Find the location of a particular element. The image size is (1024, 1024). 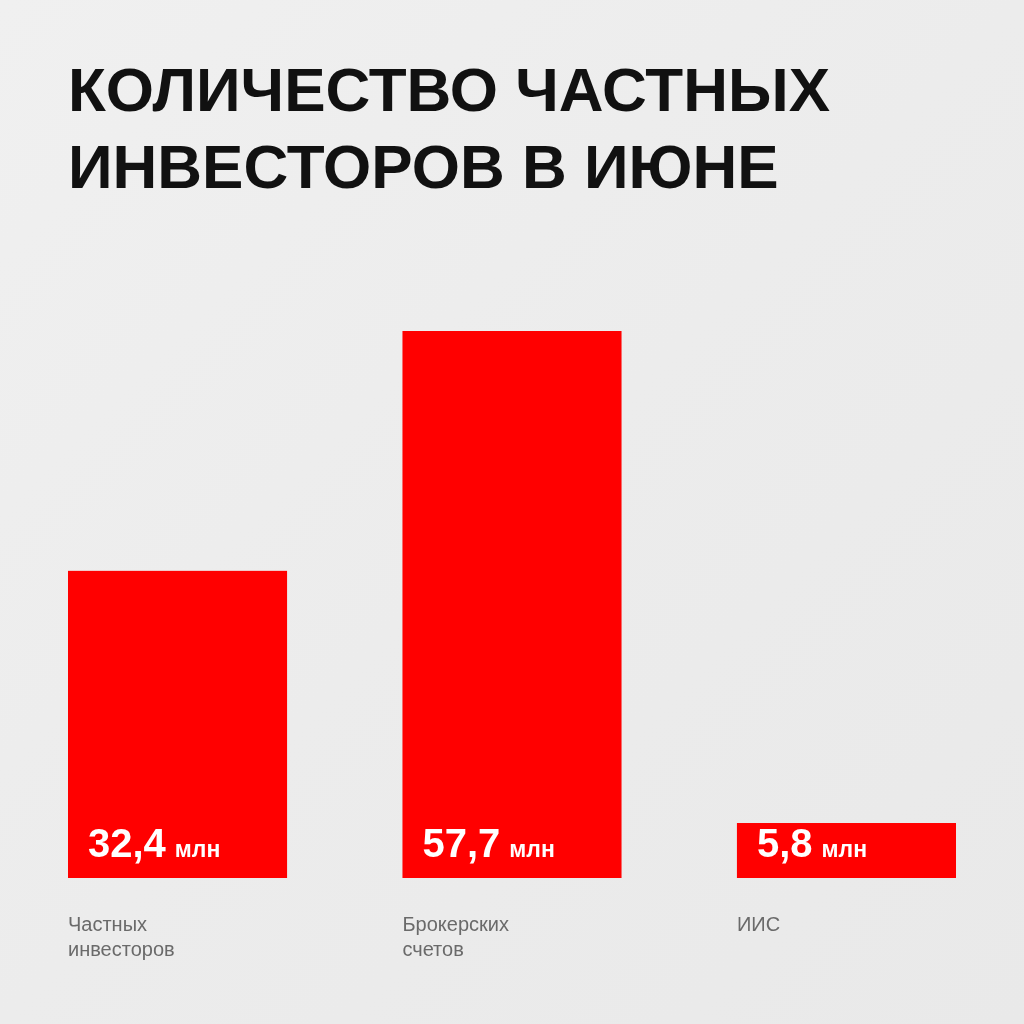

x-tick-label: ИИС is located at coordinates (758, 924).